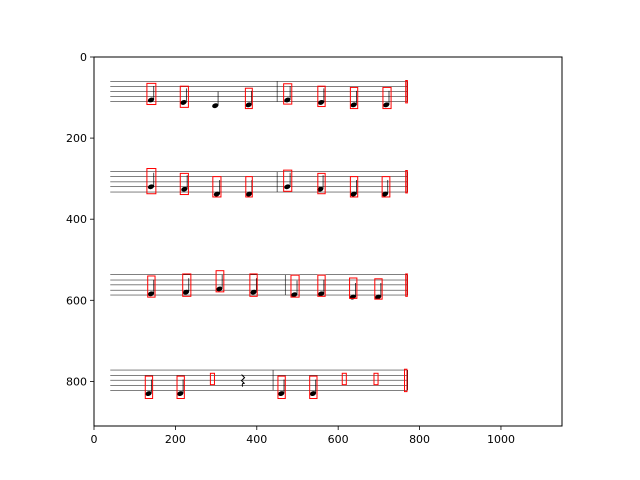  I want to click on x-axis-ticks: 0 200 400 600 800 1000, so click(303, 436).